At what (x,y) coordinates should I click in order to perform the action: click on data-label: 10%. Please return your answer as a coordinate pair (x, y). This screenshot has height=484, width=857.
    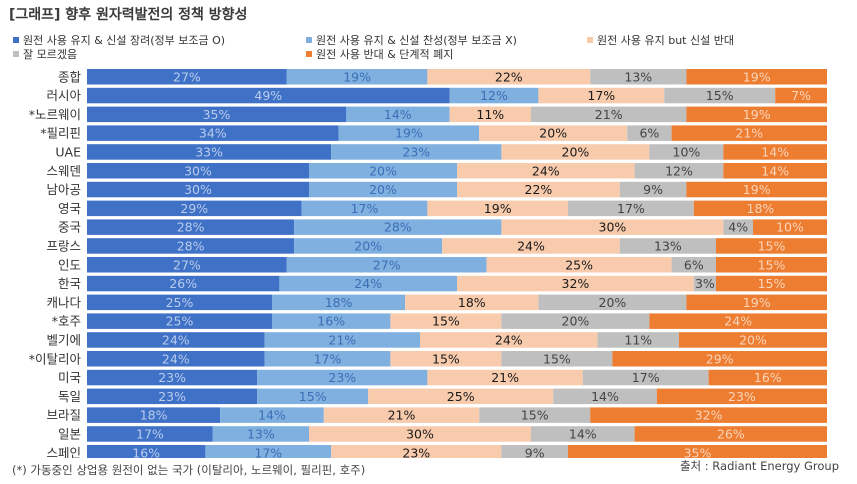
    Looking at the image, I should click on (790, 227).